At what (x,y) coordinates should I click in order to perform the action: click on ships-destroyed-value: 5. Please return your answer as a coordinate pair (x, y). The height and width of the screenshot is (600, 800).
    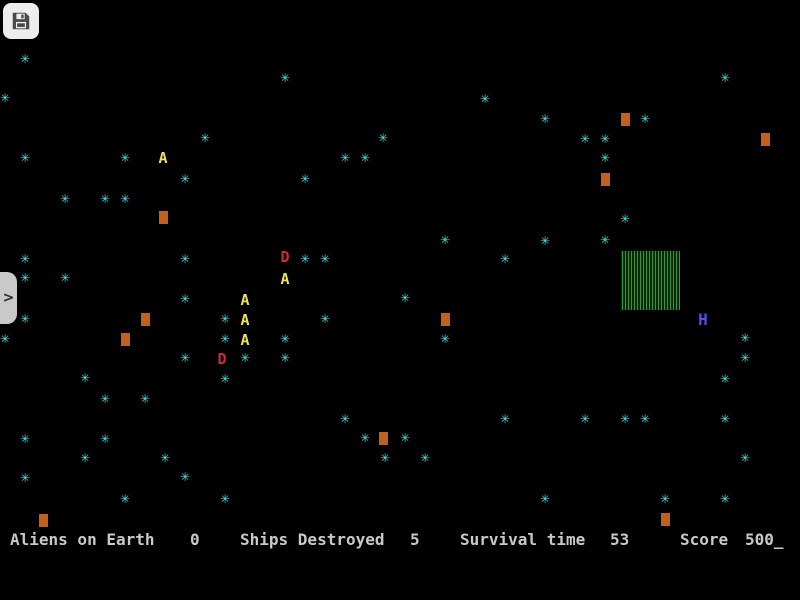
    Looking at the image, I should click on (415, 539).